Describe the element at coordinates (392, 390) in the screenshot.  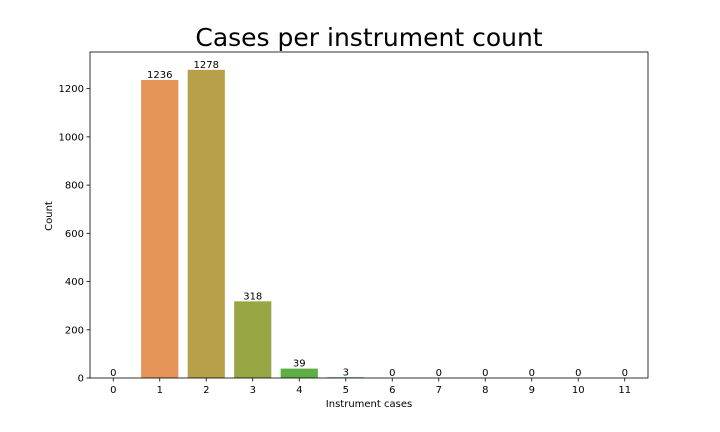
I see `x-tick-label: 6` at that location.